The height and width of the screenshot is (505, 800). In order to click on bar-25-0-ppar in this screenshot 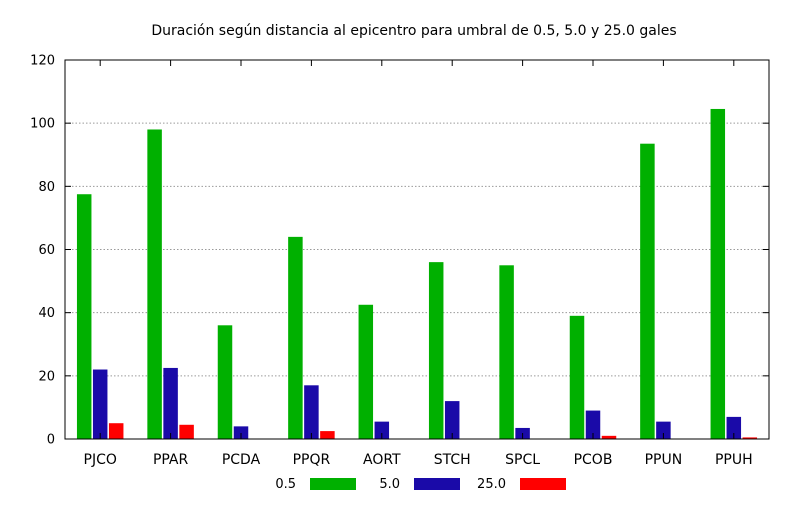, I will do `click(186, 431)`.